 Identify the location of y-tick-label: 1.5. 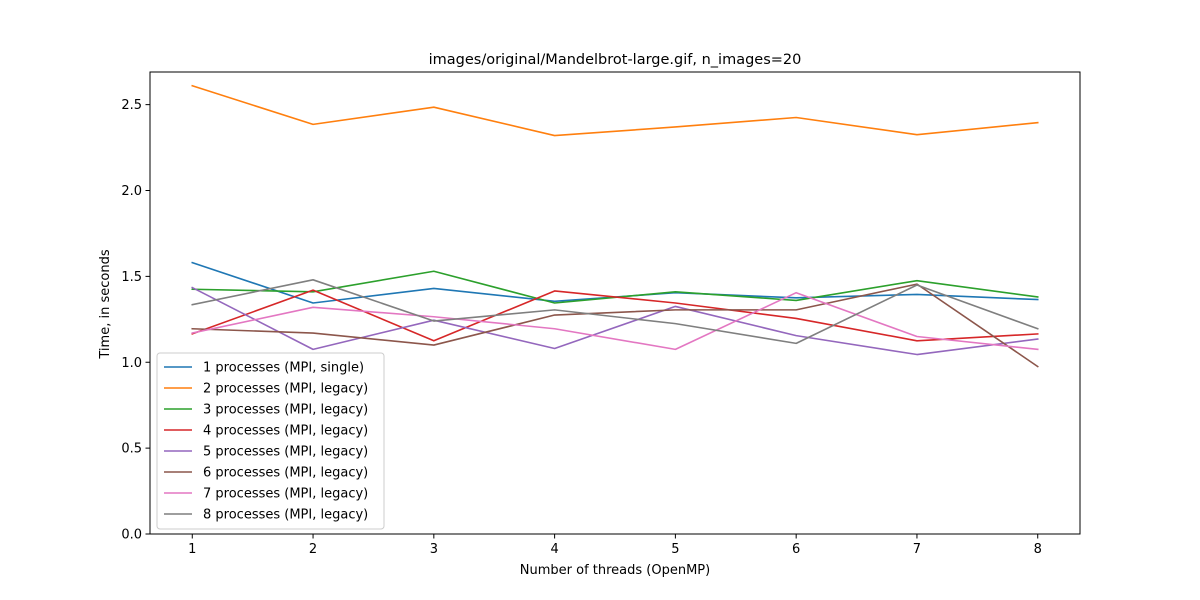
(131, 277).